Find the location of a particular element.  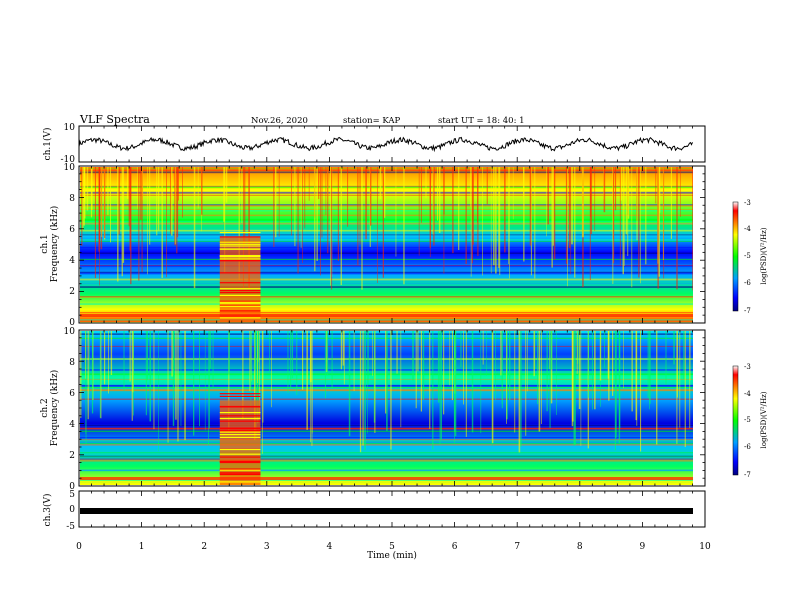

y-tick-label: 0 is located at coordinates (72, 323).